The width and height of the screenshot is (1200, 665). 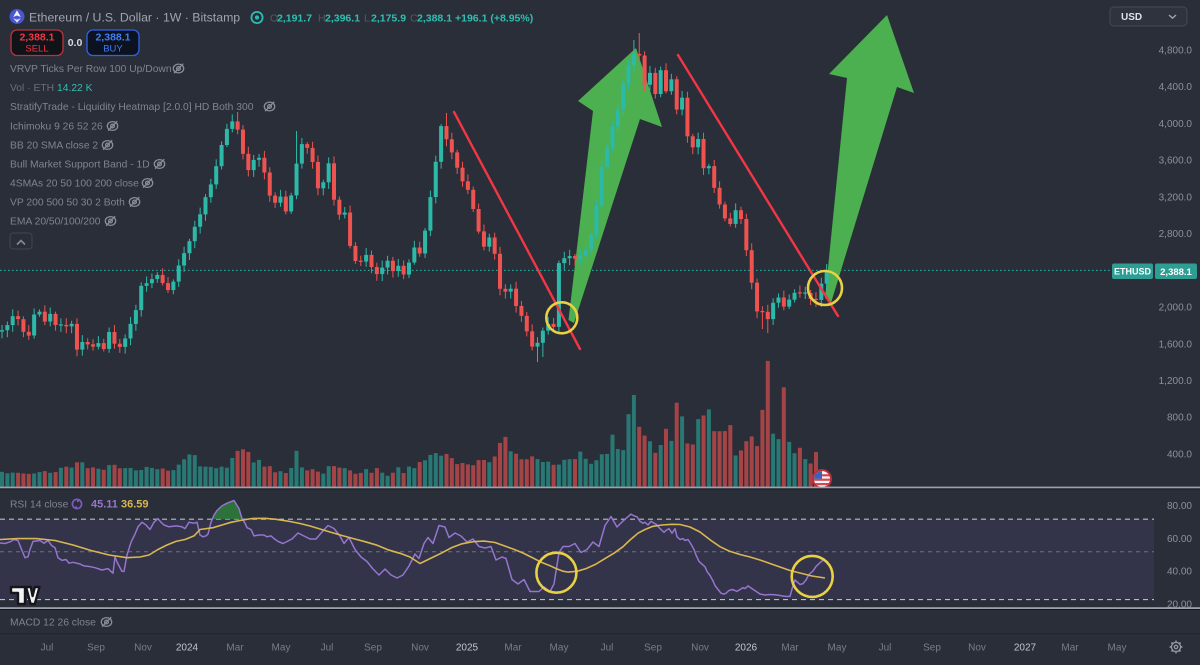 I want to click on svg-text: 4,800.0, so click(x=1176, y=50).